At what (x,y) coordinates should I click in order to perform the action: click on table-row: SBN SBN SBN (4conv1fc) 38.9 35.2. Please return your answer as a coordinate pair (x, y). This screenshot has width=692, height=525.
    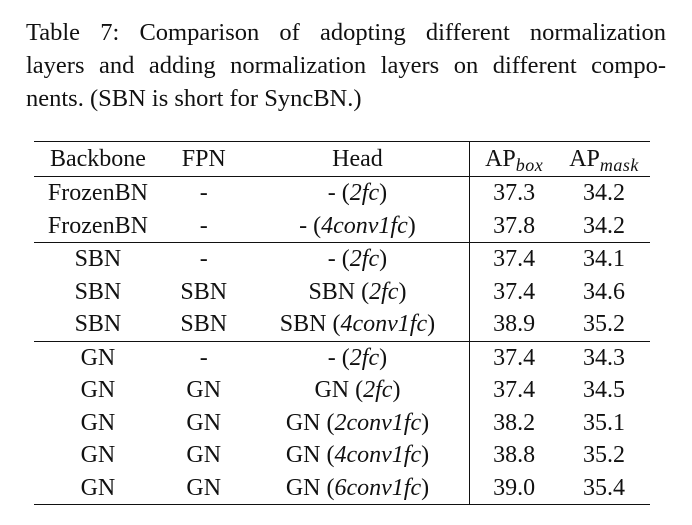
    Looking at the image, I should click on (342, 324).